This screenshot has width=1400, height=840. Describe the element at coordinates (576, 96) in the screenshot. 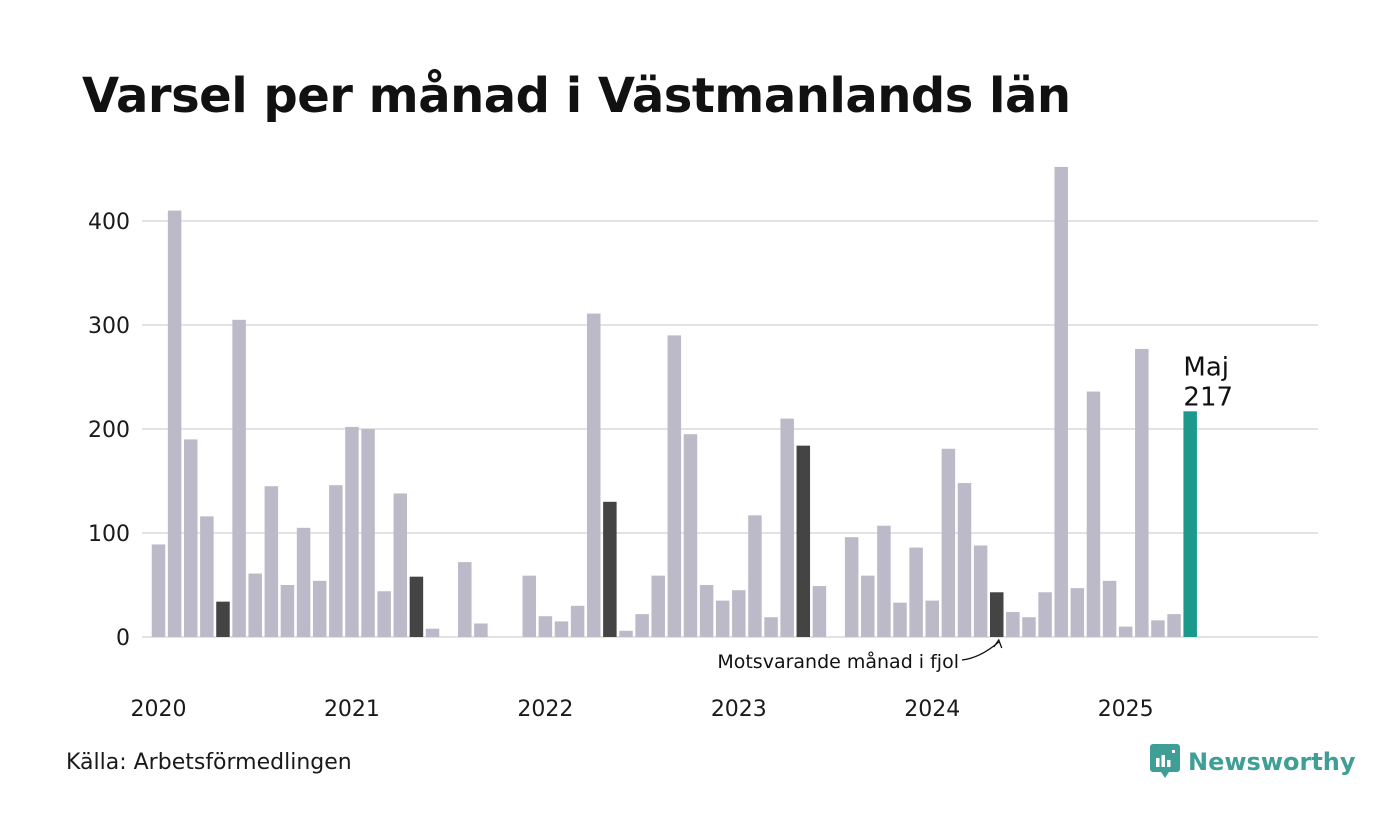

I see `chart-title: Varsel per månad i Västmanlands län` at that location.